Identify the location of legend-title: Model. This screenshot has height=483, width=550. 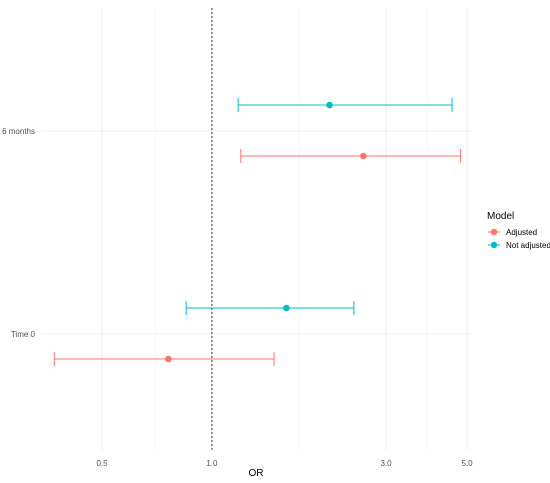
(500, 216).